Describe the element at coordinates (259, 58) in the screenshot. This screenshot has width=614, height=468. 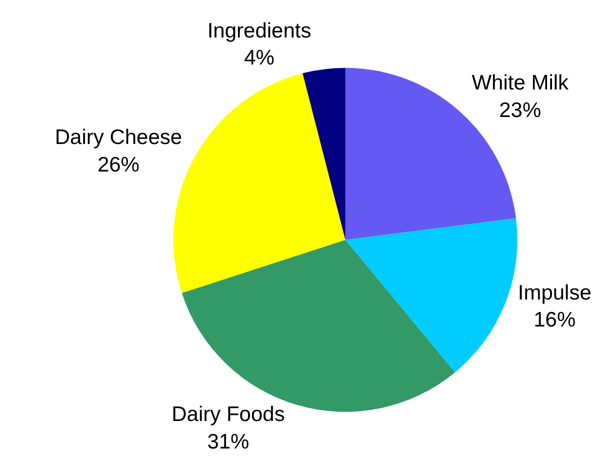
I see `data-label: 4%` at that location.